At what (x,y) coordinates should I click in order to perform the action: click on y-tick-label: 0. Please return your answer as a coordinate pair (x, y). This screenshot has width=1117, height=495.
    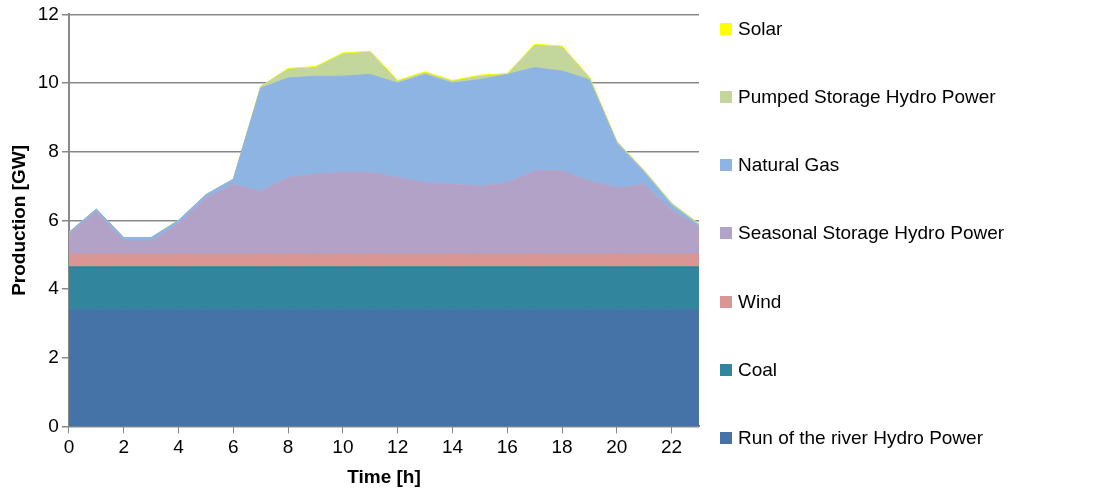
    Looking at the image, I should click on (53, 425).